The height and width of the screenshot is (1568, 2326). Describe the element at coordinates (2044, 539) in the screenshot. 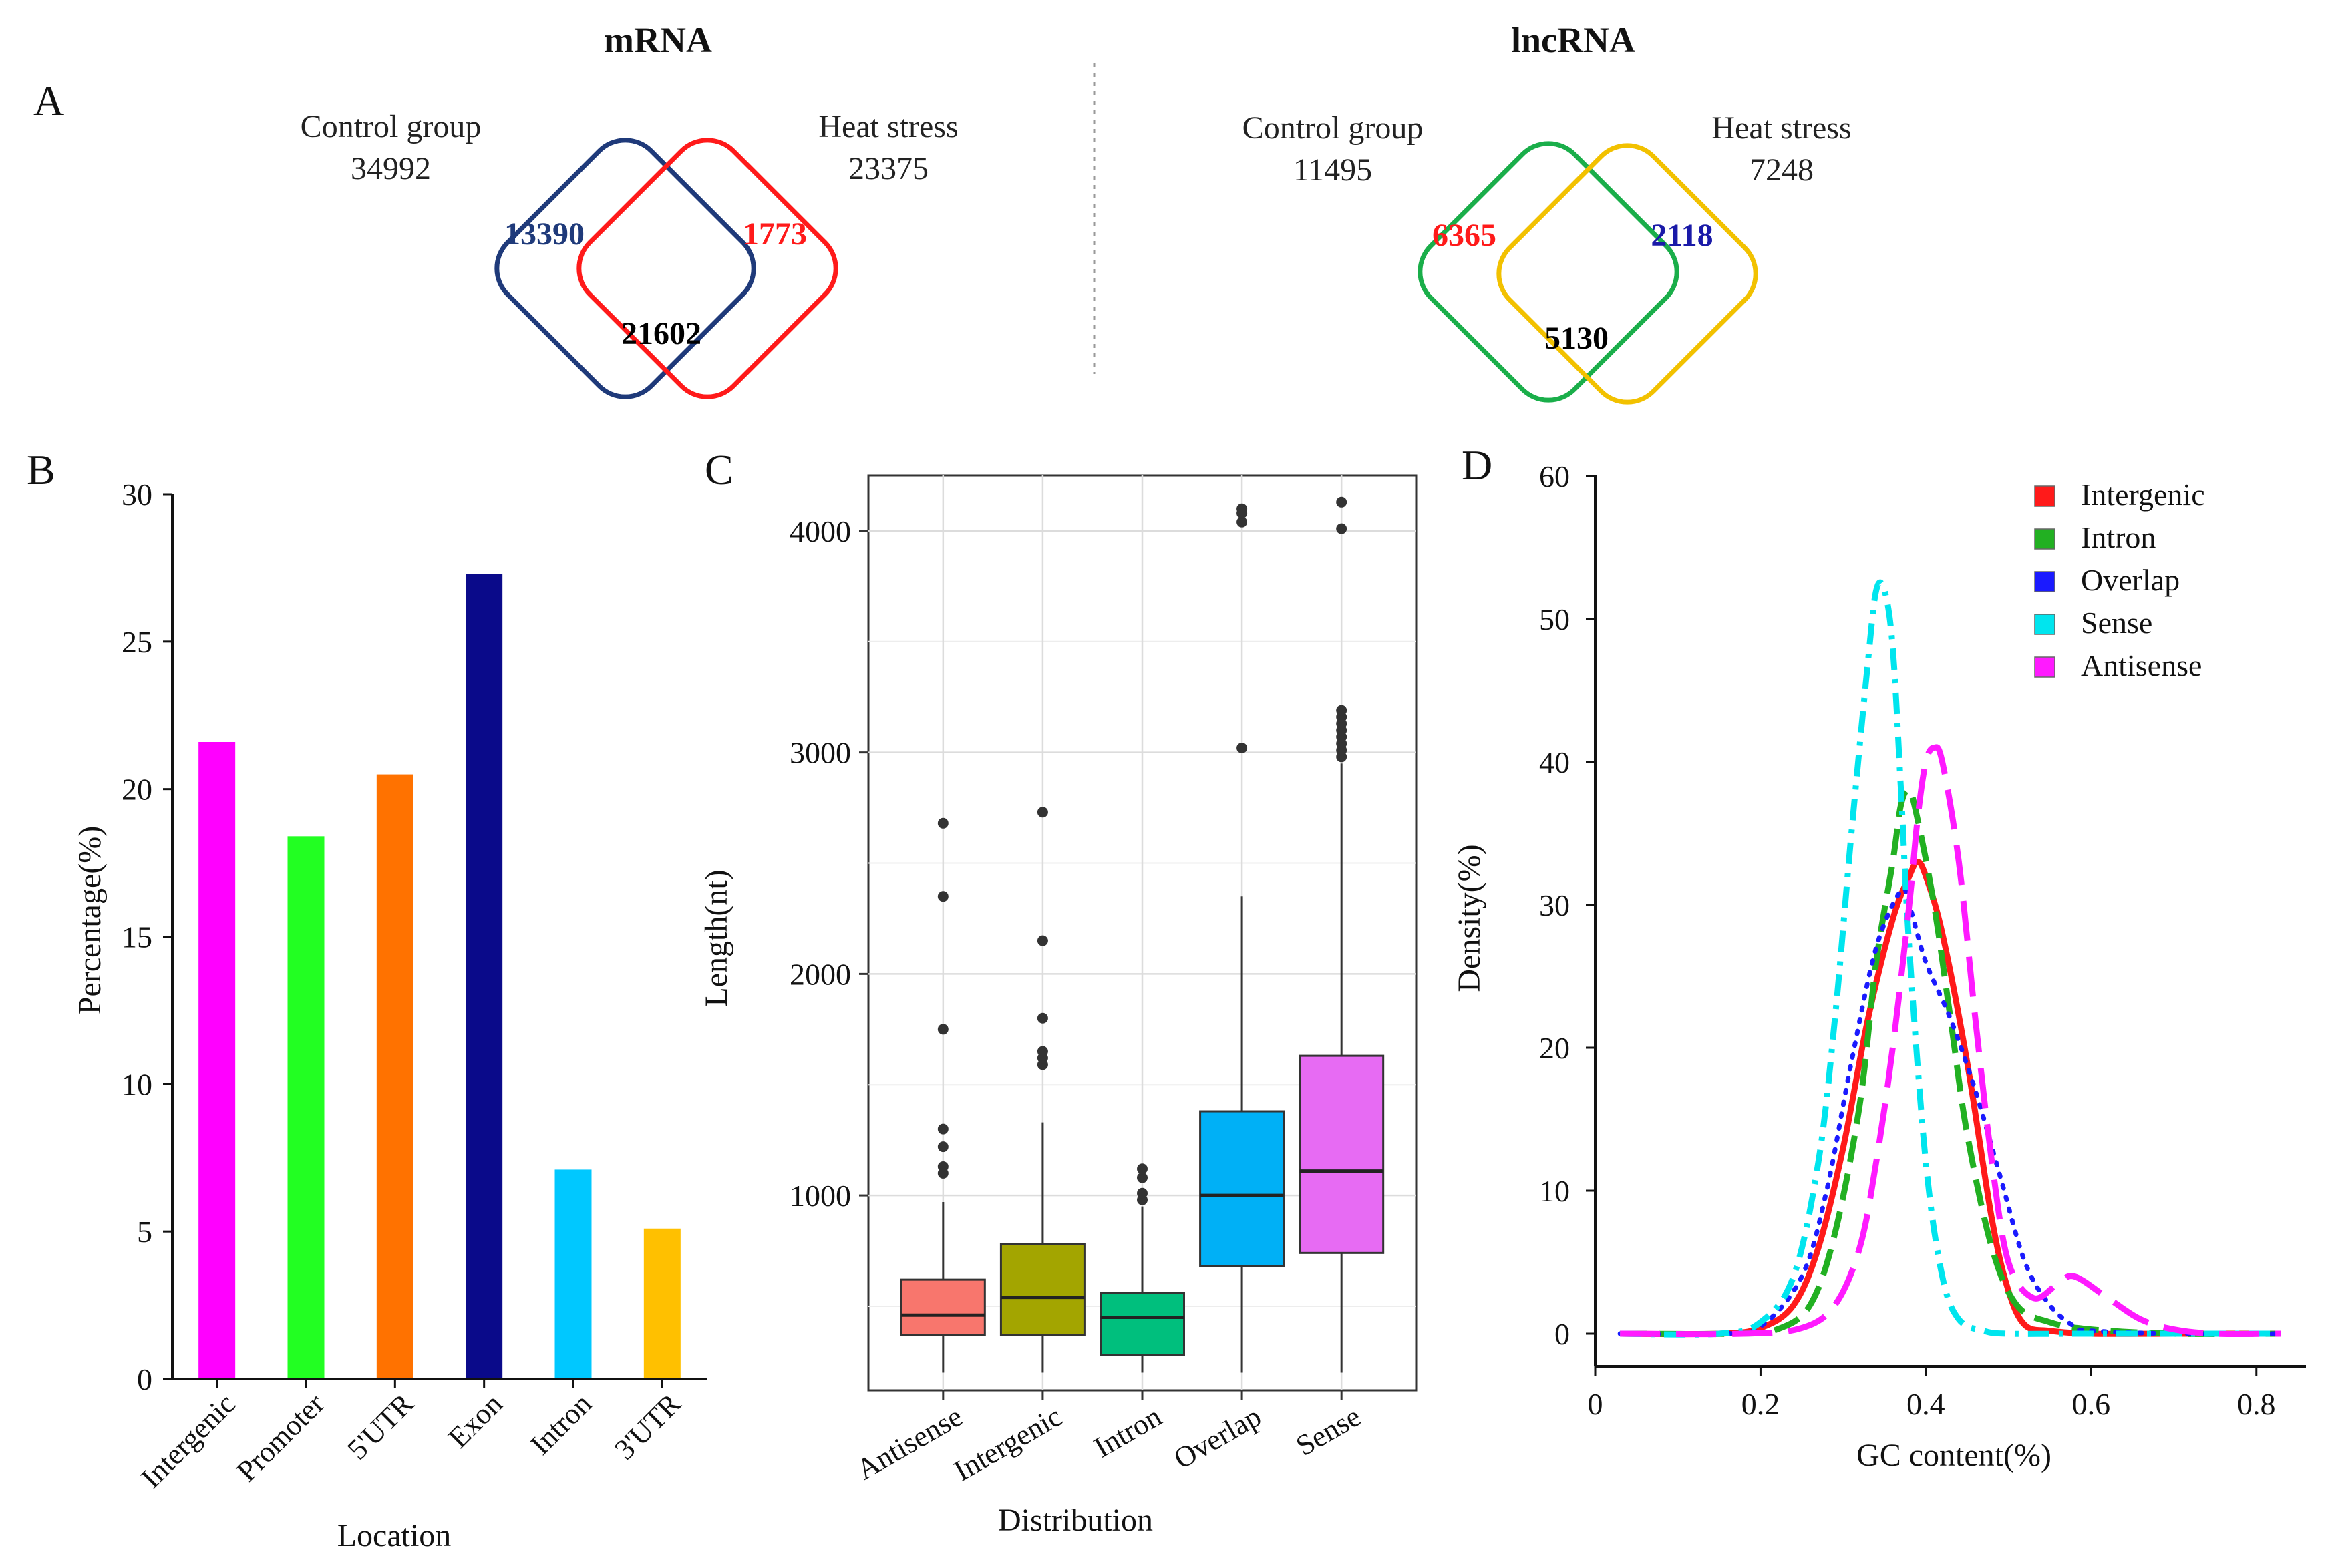

I see `legend-swatch-intron` at that location.